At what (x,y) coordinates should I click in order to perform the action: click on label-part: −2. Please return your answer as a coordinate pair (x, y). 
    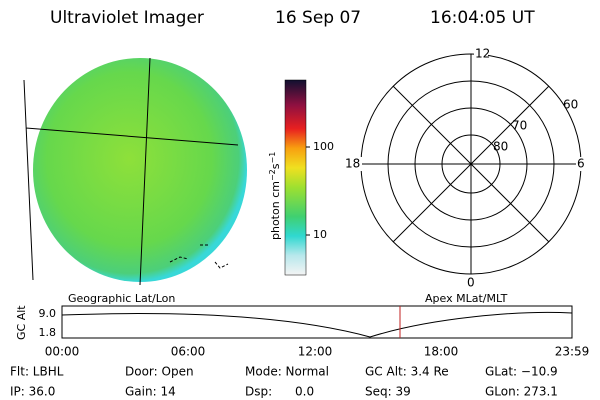
    Looking at the image, I should click on (272, 175).